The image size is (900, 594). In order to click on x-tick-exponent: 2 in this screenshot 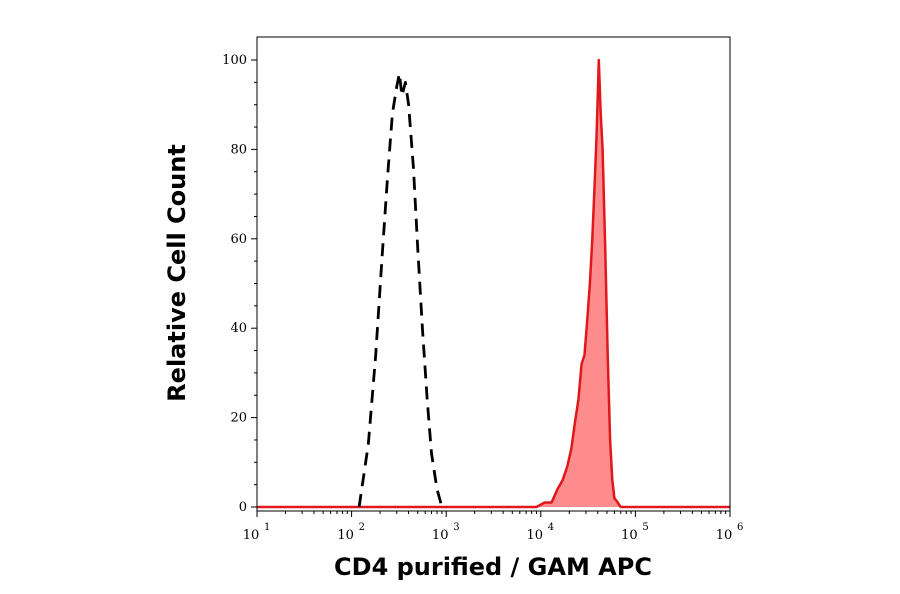, I will do `click(362, 527)`.